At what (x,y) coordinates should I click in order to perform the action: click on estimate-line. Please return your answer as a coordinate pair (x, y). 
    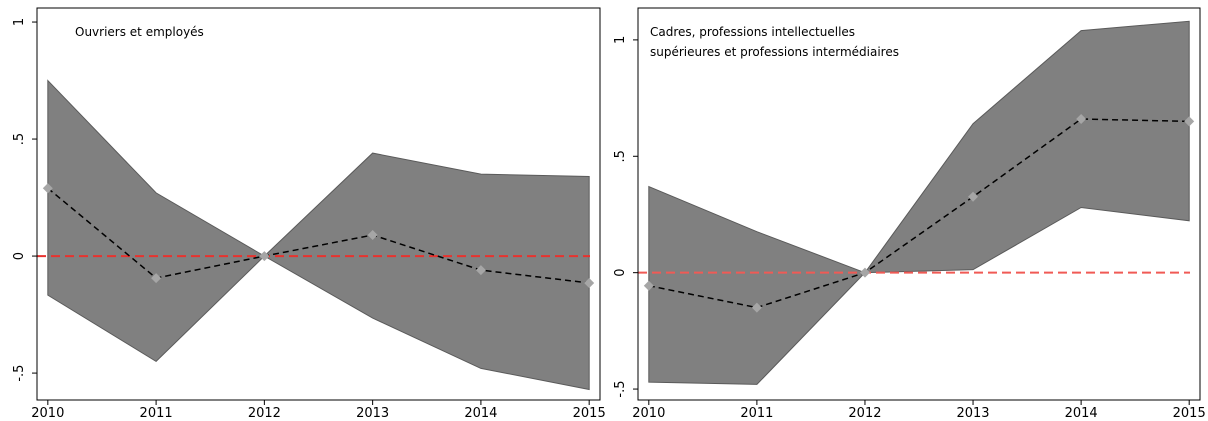
    Looking at the image, I should click on (318, 235).